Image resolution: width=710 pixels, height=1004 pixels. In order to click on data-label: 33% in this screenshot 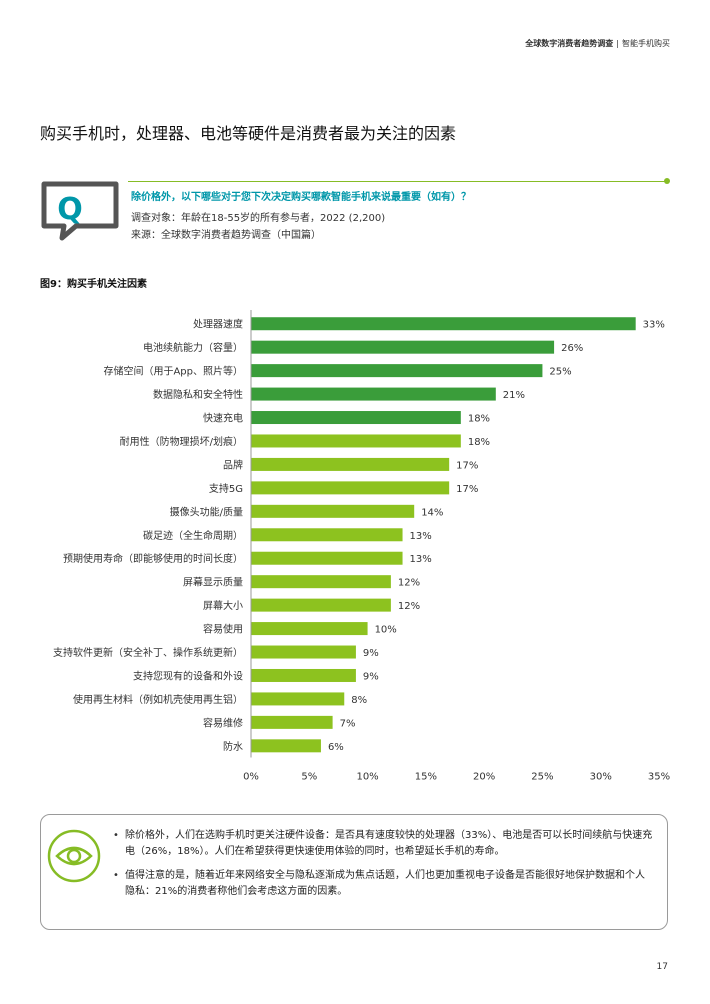, I will do `click(654, 325)`.